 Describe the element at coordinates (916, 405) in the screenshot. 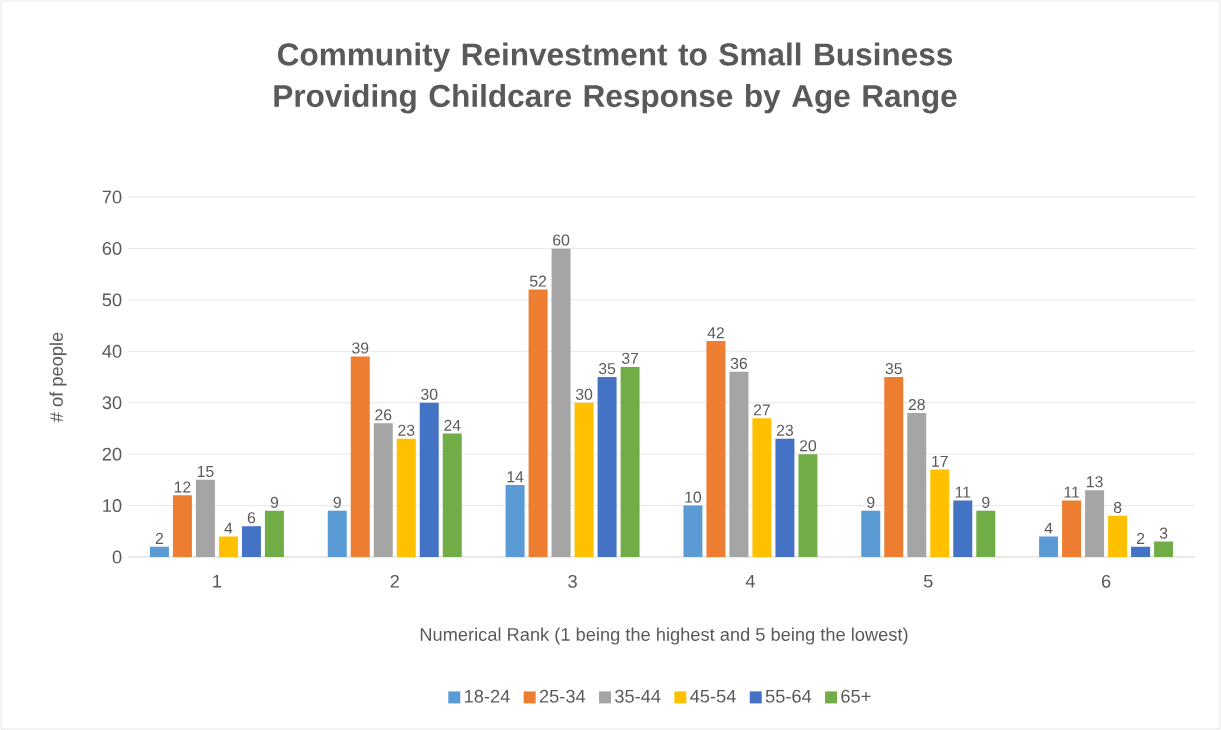

I see `data-label: 28` at that location.